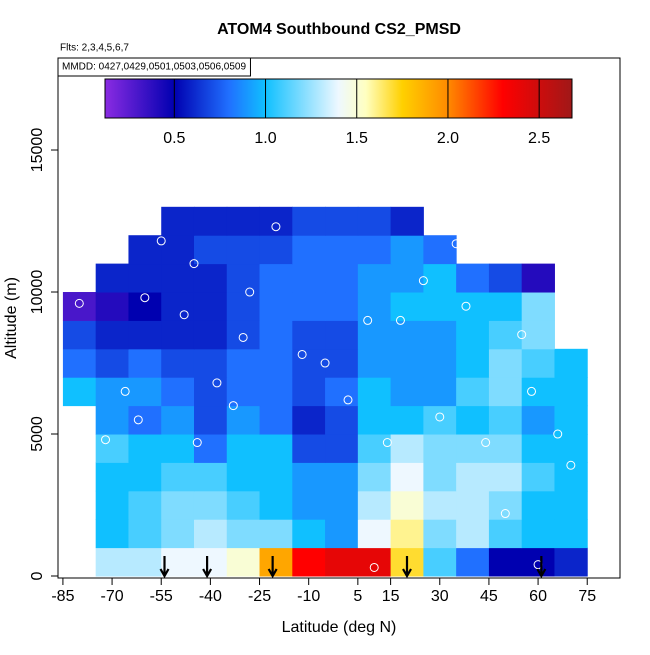  I want to click on x-tick-label: -85, so click(62, 596).